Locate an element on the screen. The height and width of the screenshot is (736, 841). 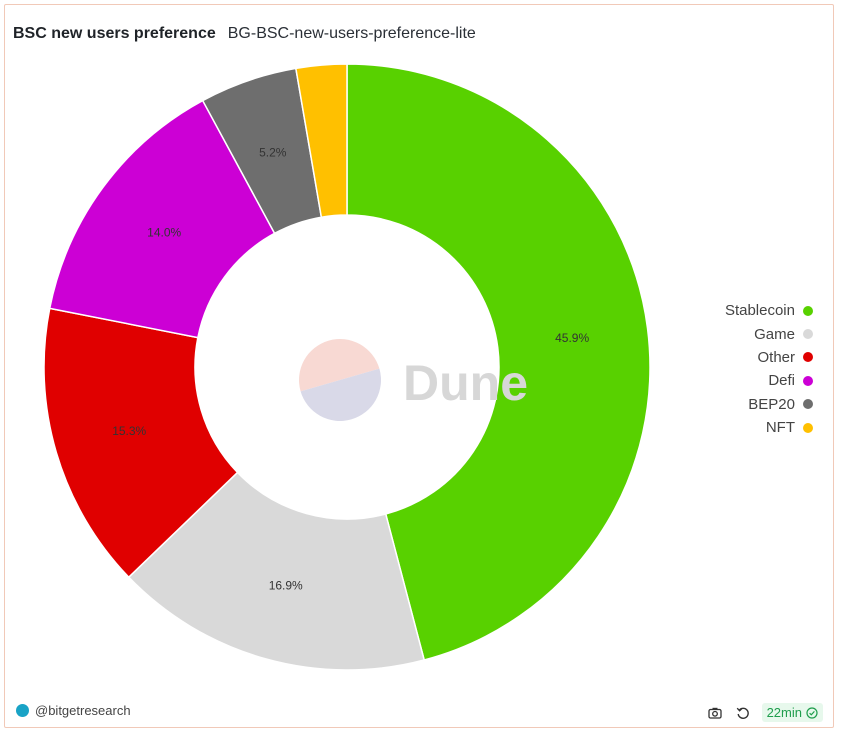
slice-defi is located at coordinates (162, 219).